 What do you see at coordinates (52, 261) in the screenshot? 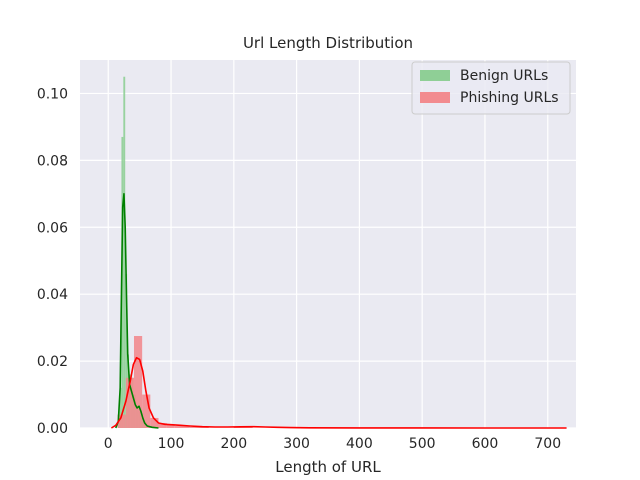
I see `y-axis: 0.00 0.02 0.04 0.06 0.08 0.10` at bounding box center [52, 261].